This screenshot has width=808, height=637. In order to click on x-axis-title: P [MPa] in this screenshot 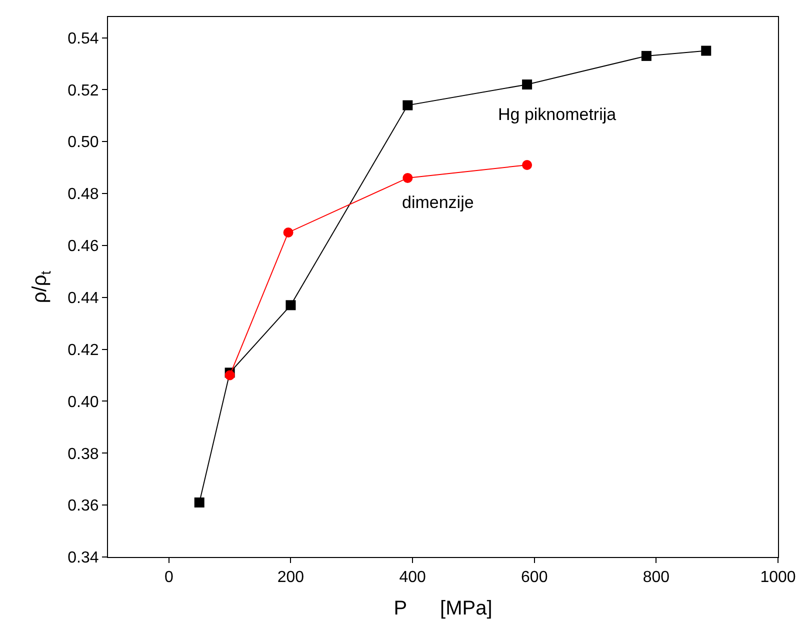, I will do `click(443, 609)`.